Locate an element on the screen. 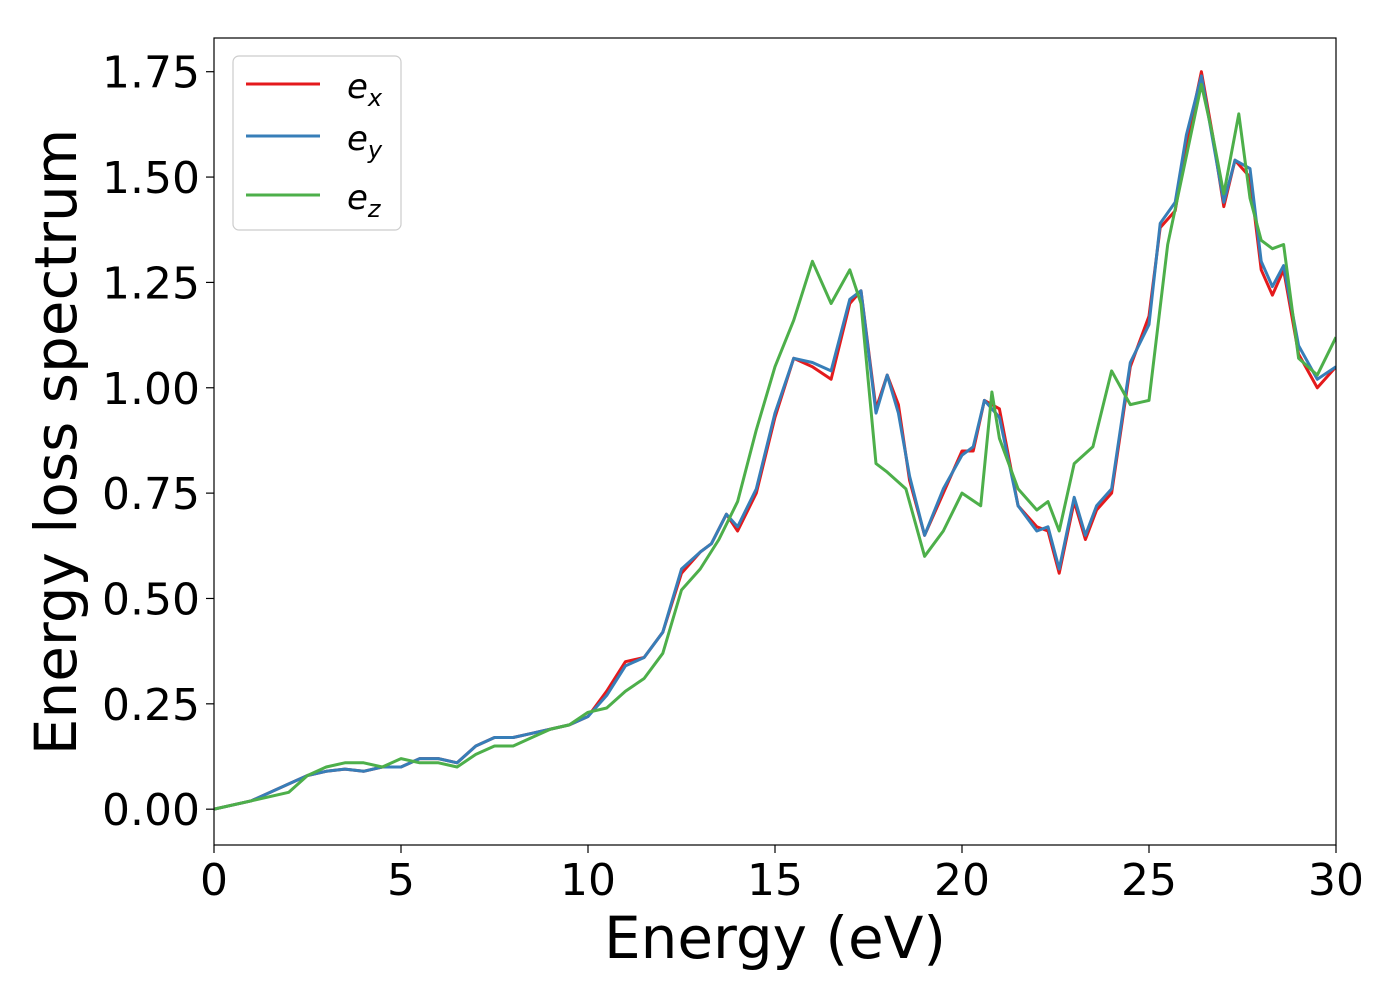  x-axis-label: Energy (eV) is located at coordinates (775, 938).